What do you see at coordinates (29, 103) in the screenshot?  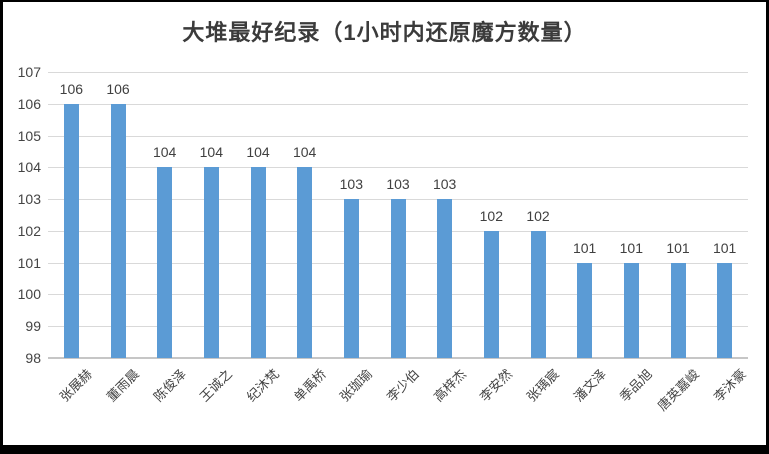 I see `y-axis-tick-label: 106` at bounding box center [29, 103].